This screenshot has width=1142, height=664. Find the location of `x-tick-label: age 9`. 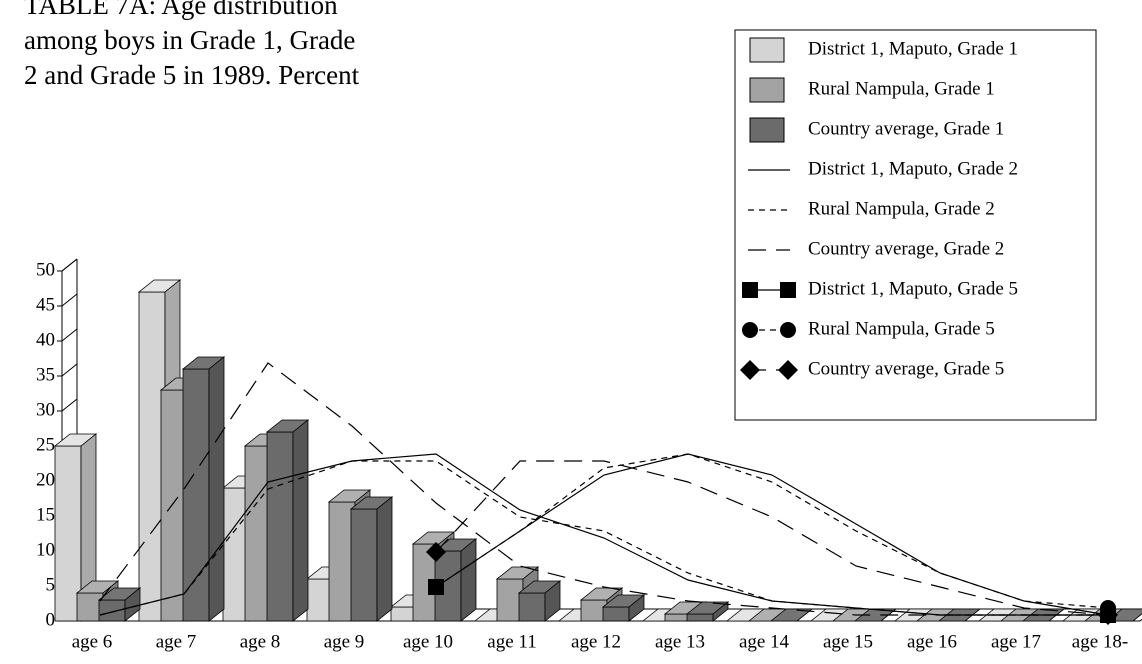

x-tick-label: age 9 is located at coordinates (344, 641).